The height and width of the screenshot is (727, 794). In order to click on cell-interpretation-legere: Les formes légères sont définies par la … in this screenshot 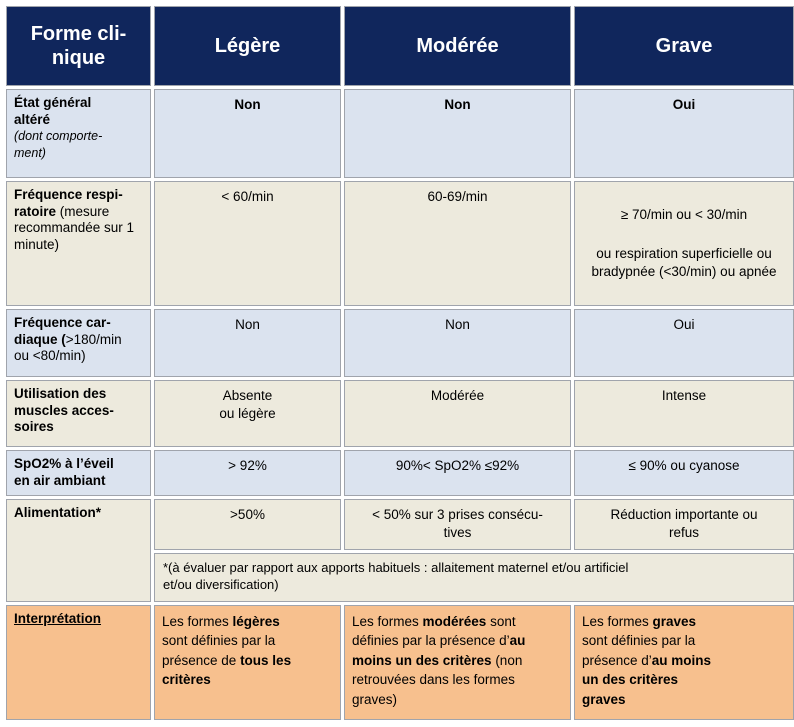, I will do `click(247, 662)`.